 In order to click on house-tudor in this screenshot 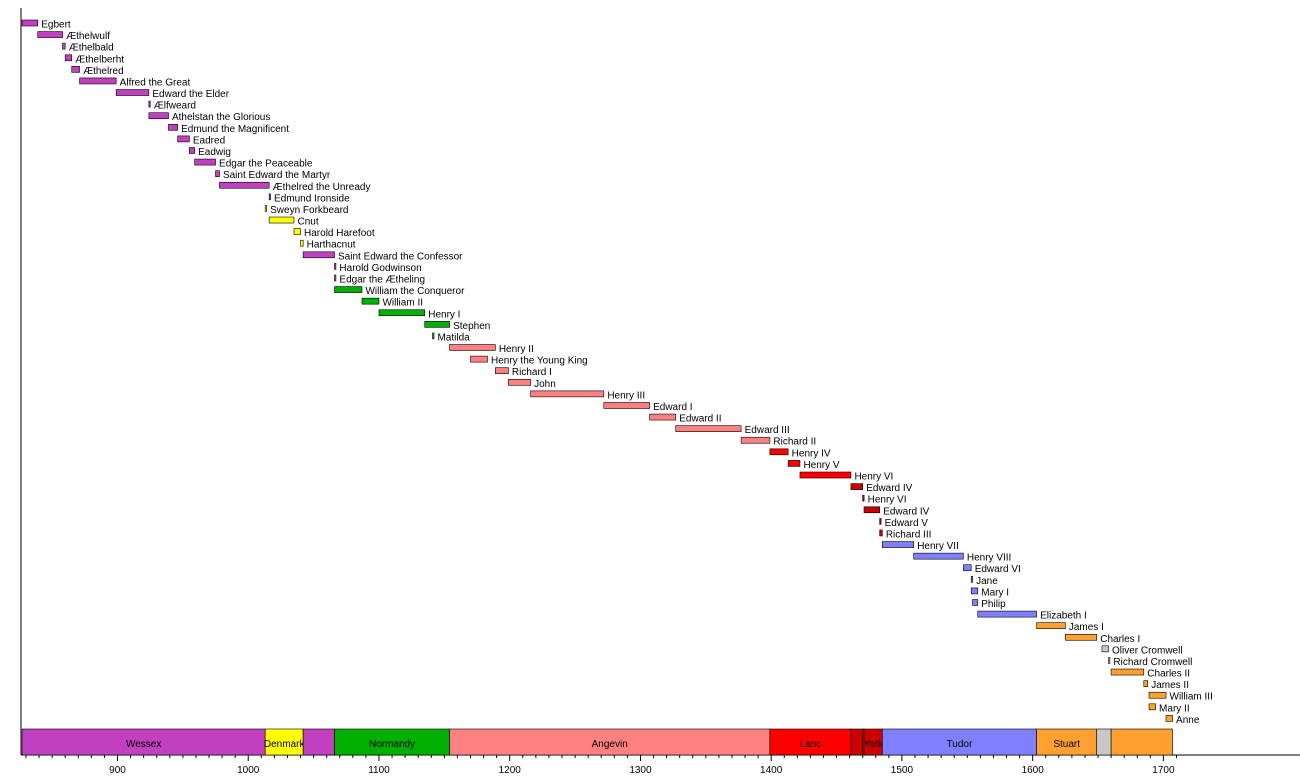, I will do `click(959, 742)`.